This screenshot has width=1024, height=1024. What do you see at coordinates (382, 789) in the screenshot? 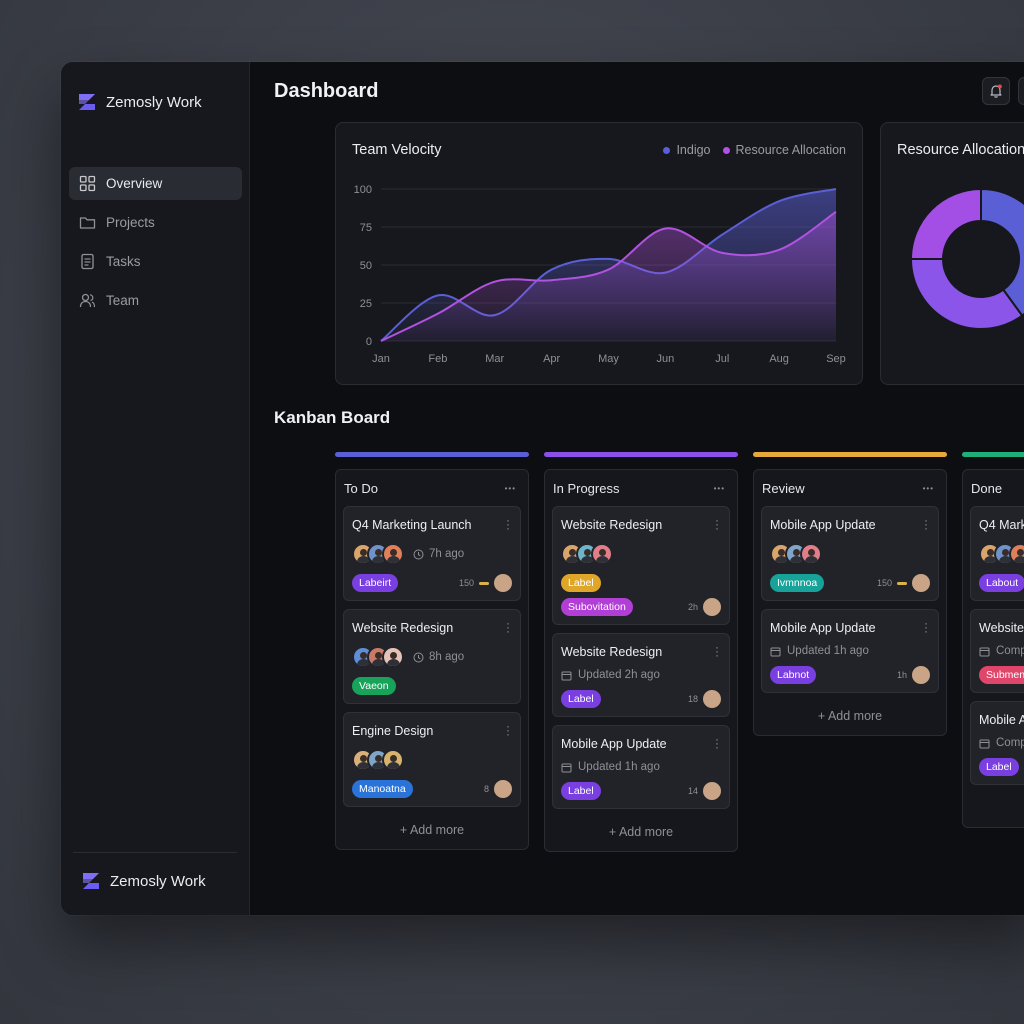
I see `card-label-tag: Manoatna` at bounding box center [382, 789].